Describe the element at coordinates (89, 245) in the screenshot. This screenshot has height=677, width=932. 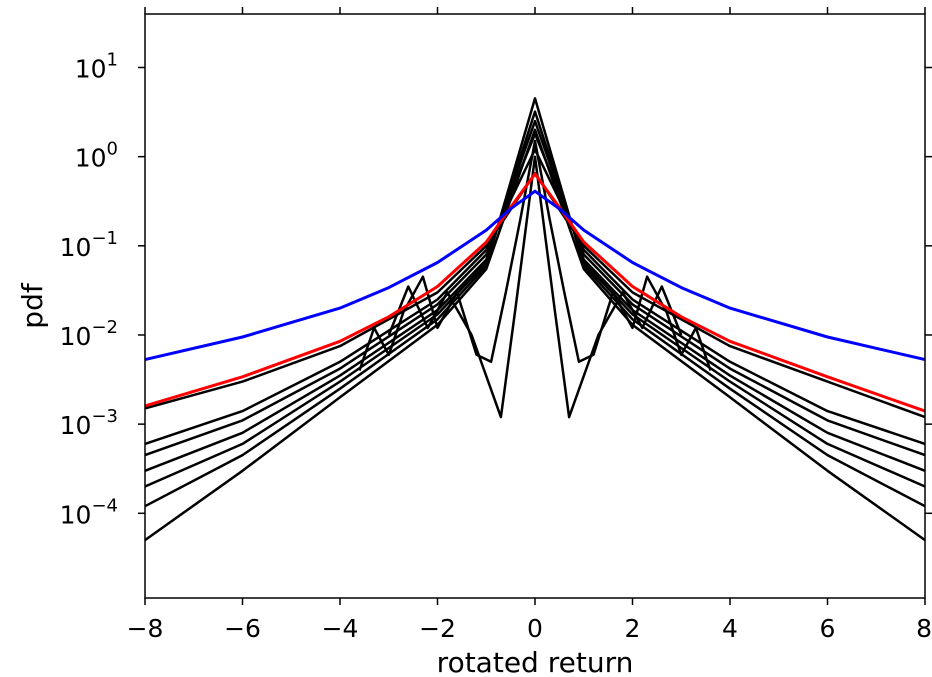
I see `y-tick-label: 10⁻¹` at that location.